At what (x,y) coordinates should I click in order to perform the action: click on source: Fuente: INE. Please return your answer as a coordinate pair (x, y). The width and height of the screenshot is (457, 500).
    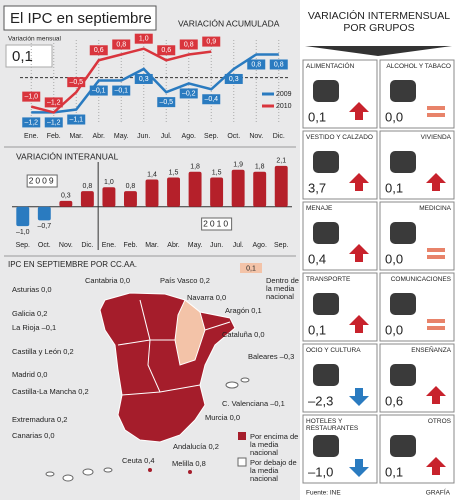
    Looking at the image, I should click on (323, 493).